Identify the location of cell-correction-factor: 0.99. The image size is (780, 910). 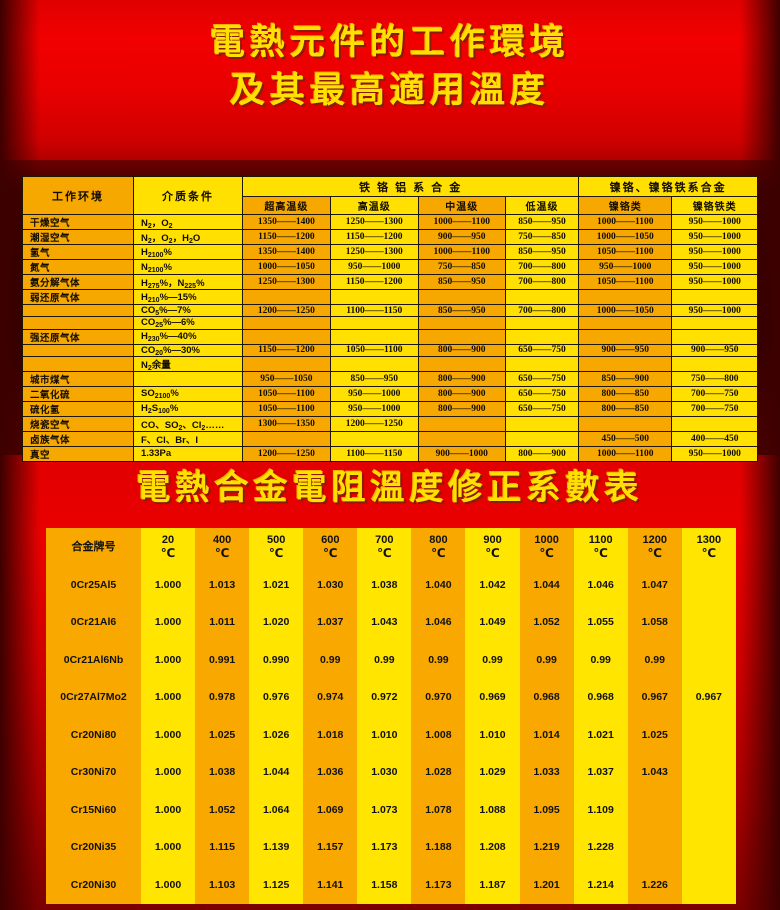
(438, 660).